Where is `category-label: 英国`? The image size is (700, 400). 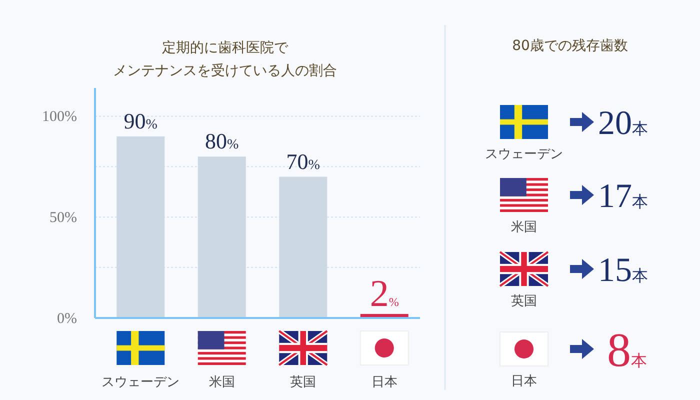
category-label: 英国 is located at coordinates (524, 301).